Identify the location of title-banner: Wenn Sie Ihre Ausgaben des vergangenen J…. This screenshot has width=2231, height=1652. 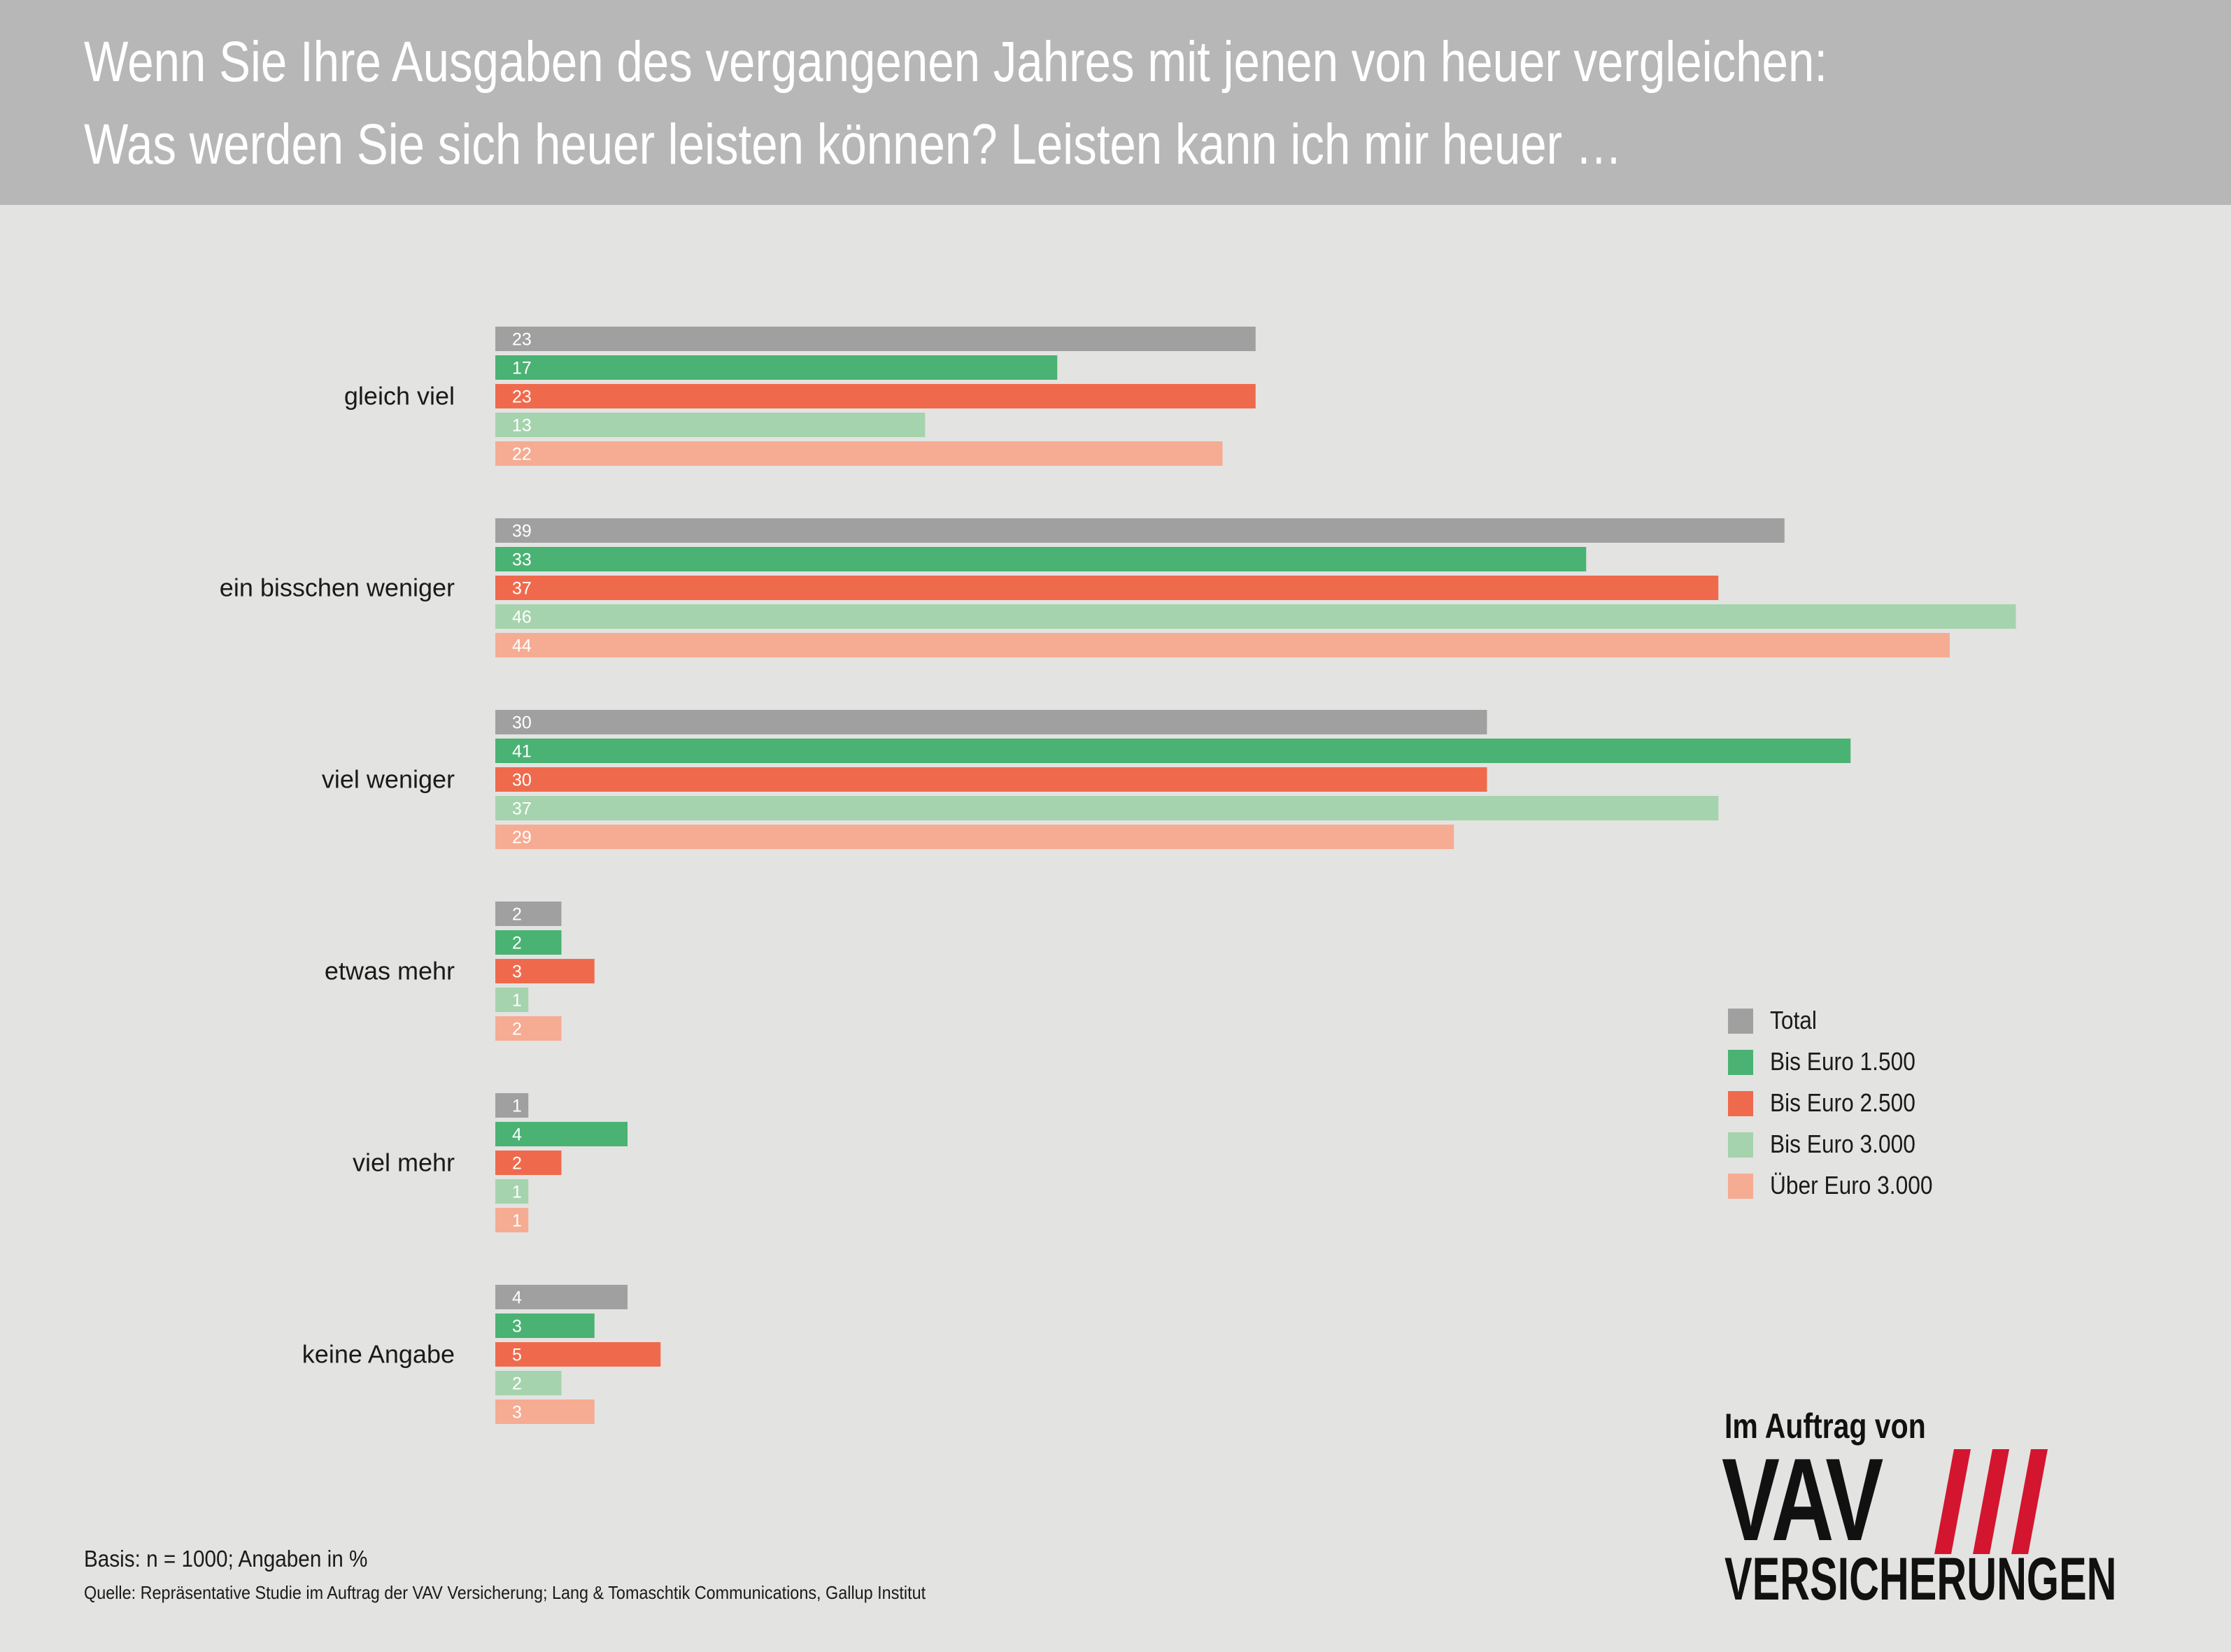
(1115, 102).